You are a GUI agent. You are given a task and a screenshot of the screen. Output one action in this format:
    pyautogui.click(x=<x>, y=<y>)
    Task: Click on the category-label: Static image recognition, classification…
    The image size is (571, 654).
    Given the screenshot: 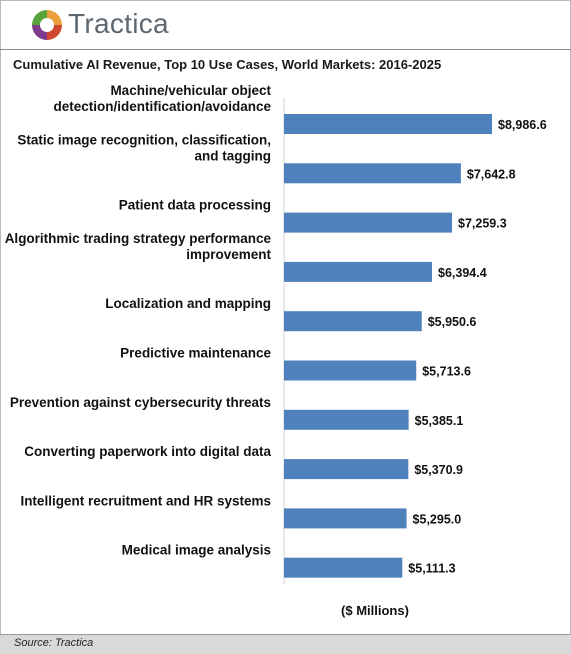 What is the action you would take?
    pyautogui.click(x=144, y=139)
    